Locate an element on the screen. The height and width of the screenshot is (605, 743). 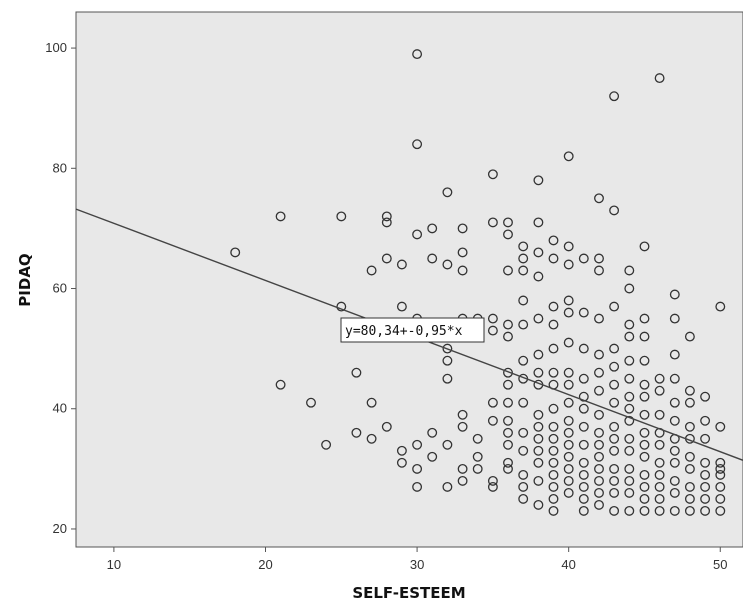
equation-box: y=80,34+-0,95*x is located at coordinates (412, 330).